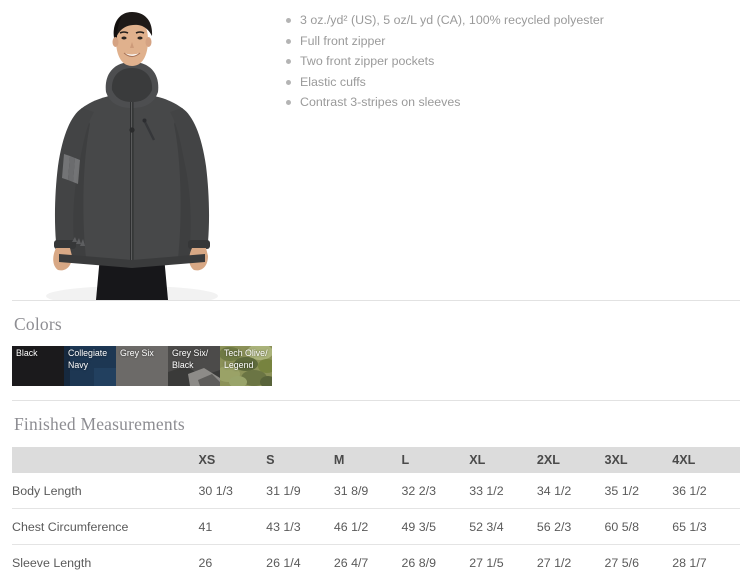 The image size is (752, 580). What do you see at coordinates (300, 460) in the screenshot?
I see `column-header-s: S` at bounding box center [300, 460].